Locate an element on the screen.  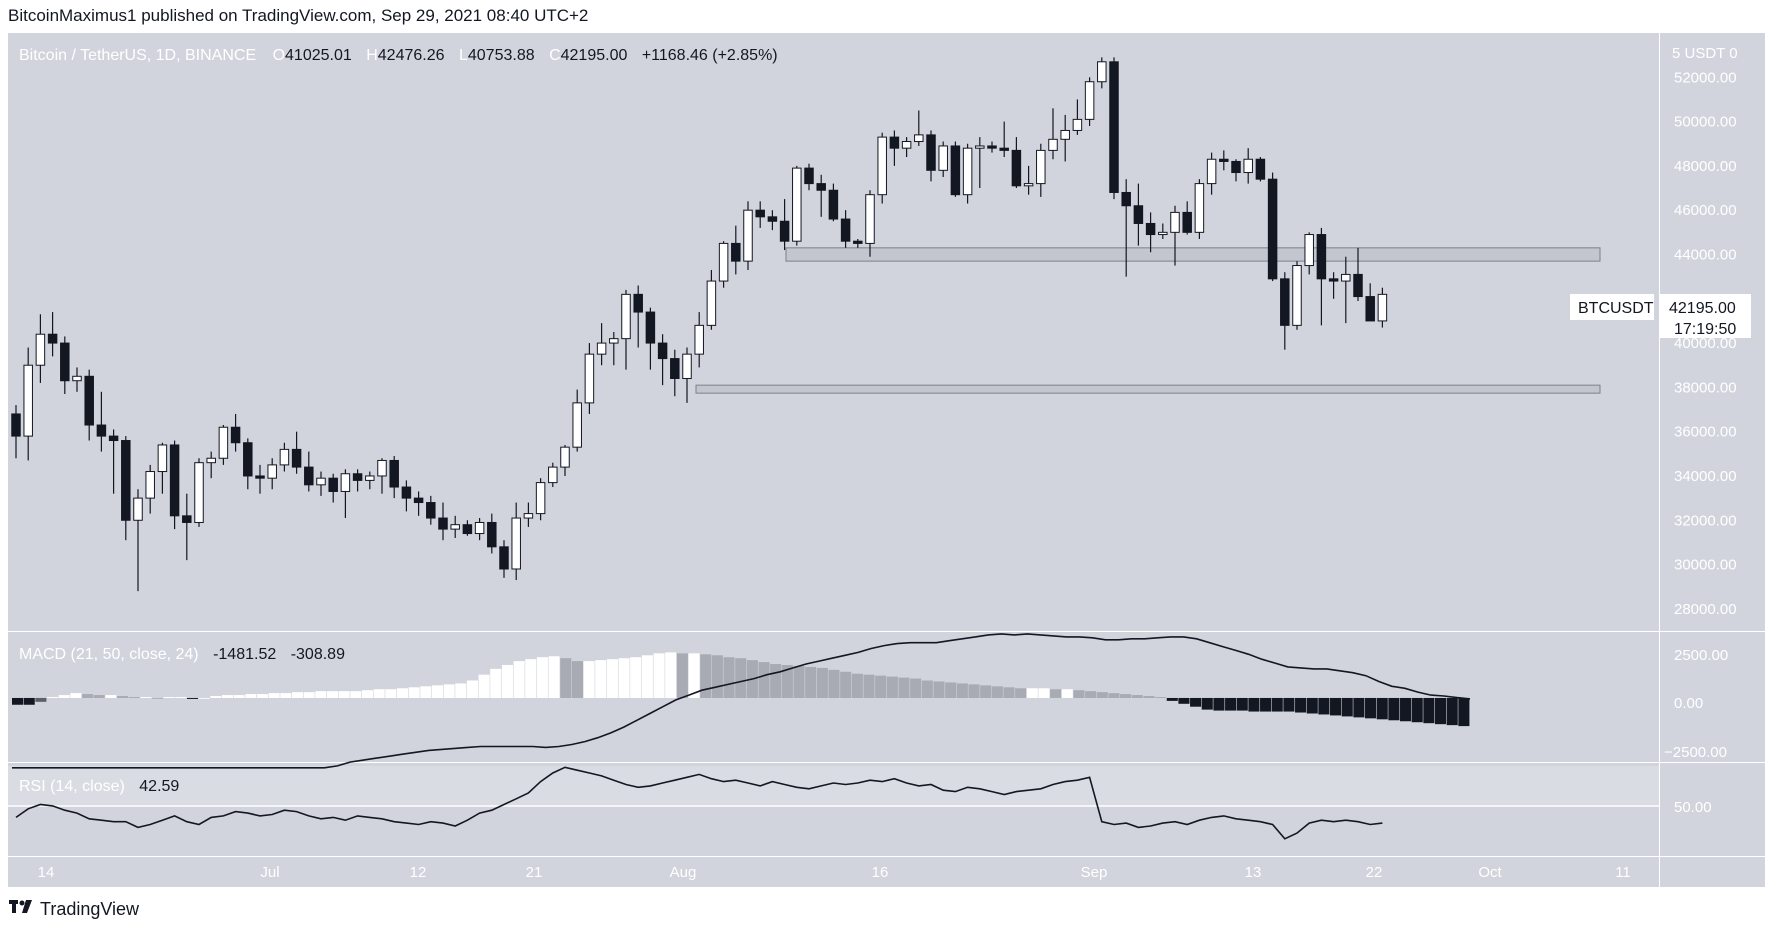
svg-text: RSI (14, close) 42.59 is located at coordinates (99, 786).